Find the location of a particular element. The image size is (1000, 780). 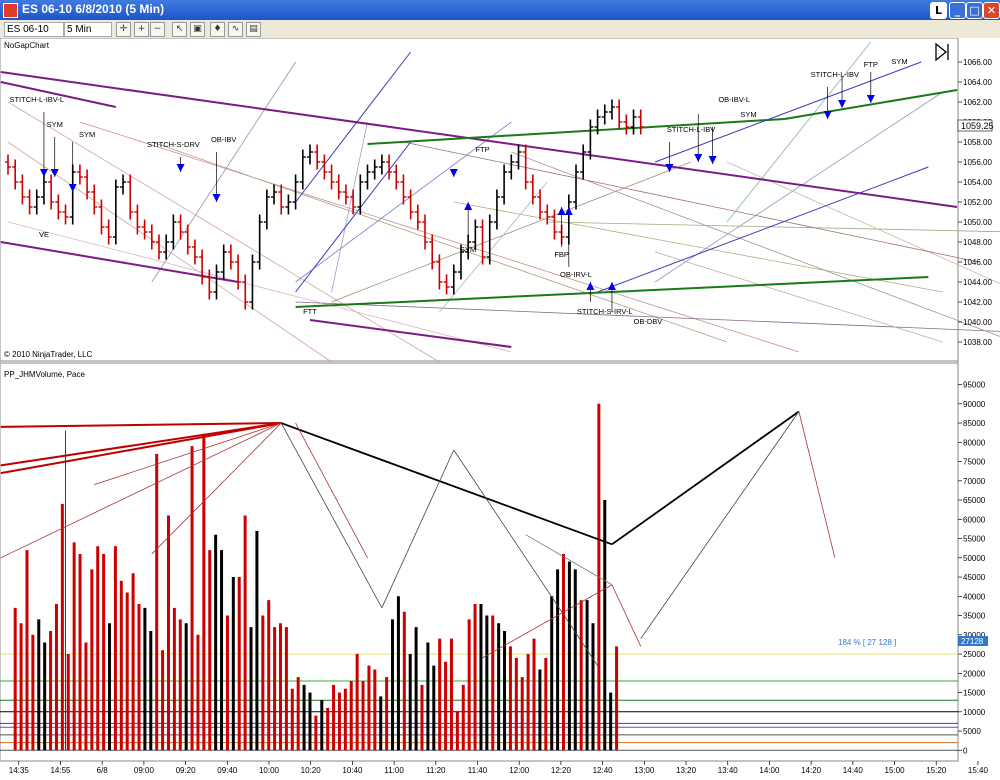

price-tick-label: 1052.00 is located at coordinates (977, 202).